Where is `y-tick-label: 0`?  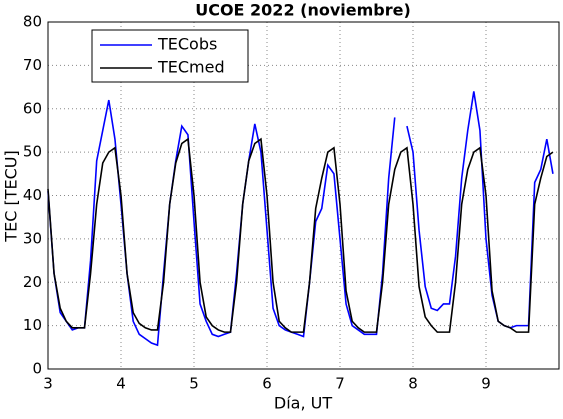 y-tick-label: 0 is located at coordinates (37, 369).